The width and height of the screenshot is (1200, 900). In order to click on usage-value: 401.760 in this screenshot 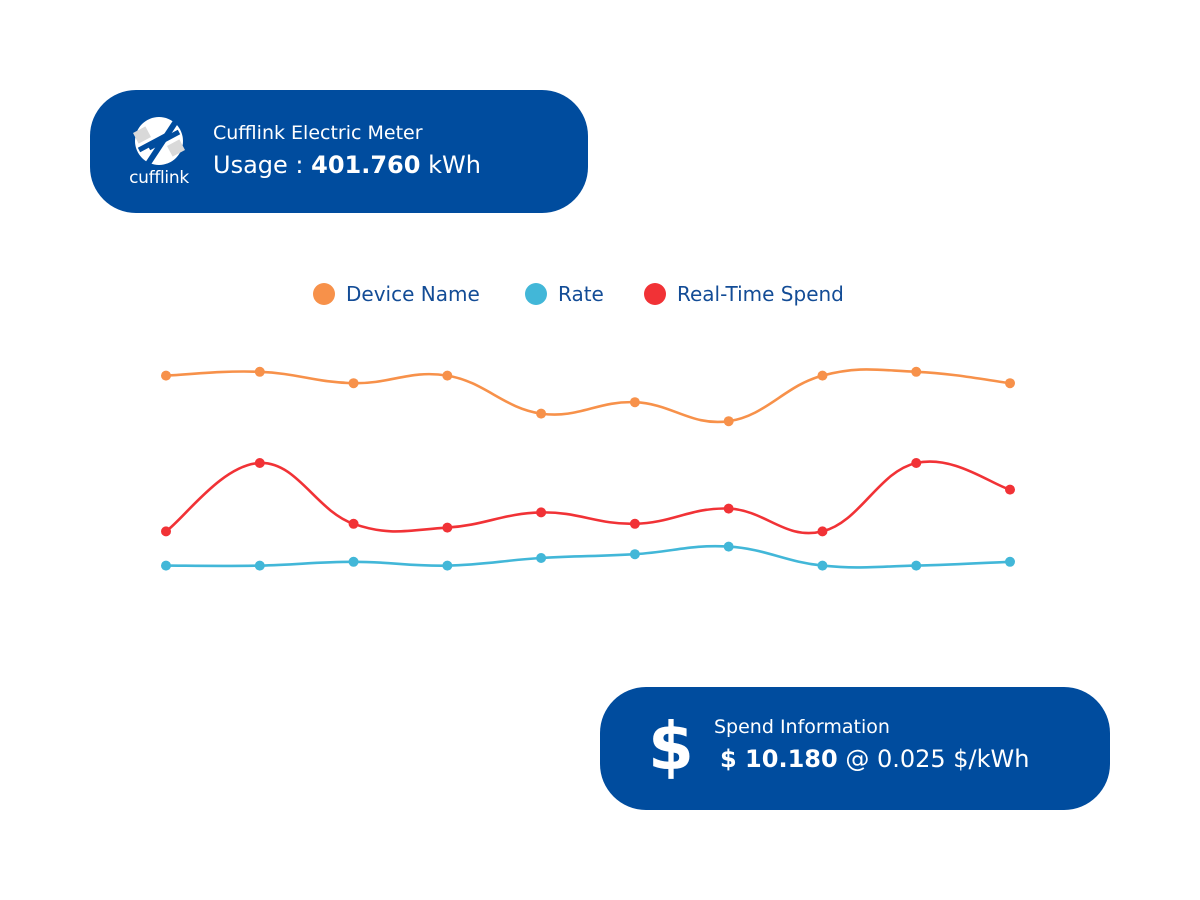, I will do `click(366, 165)`.